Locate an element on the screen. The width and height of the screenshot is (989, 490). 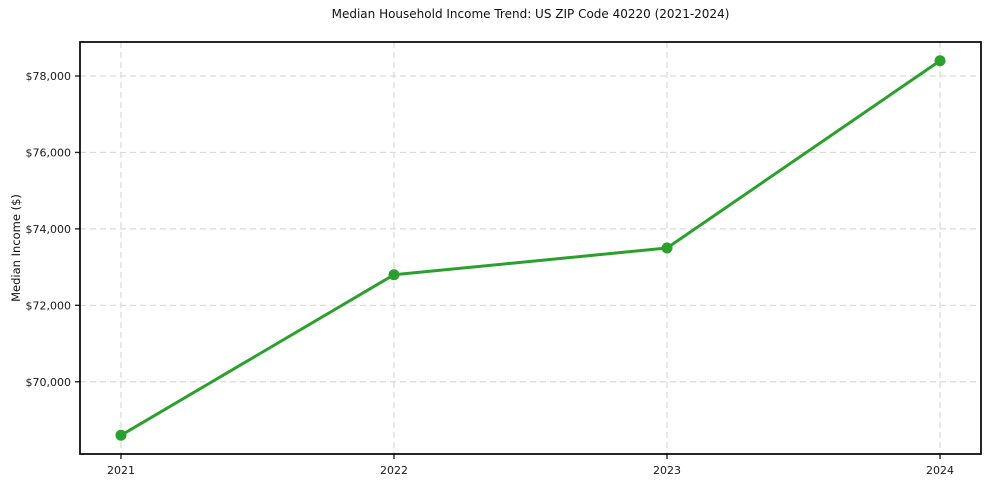
y-tick-label: $78,000 is located at coordinates (49, 76).